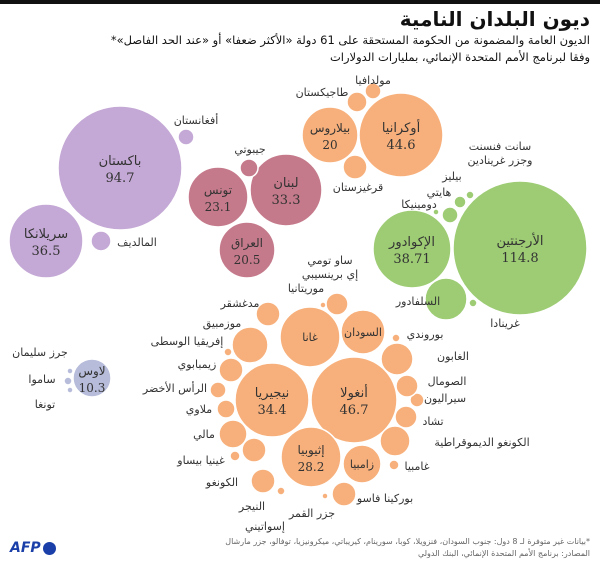 The height and width of the screenshot is (564, 600). Describe the element at coordinates (40, 352) in the screenshot. I see `country-label: جرز سليمان` at that location.